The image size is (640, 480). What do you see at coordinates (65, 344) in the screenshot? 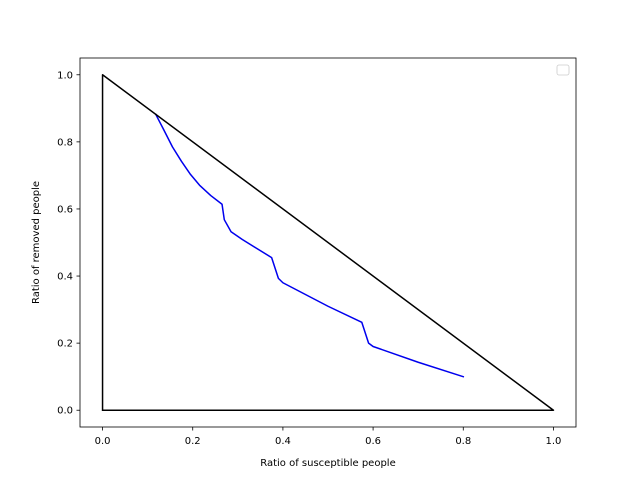
I see `y-tick-label: 0.2` at bounding box center [65, 344].